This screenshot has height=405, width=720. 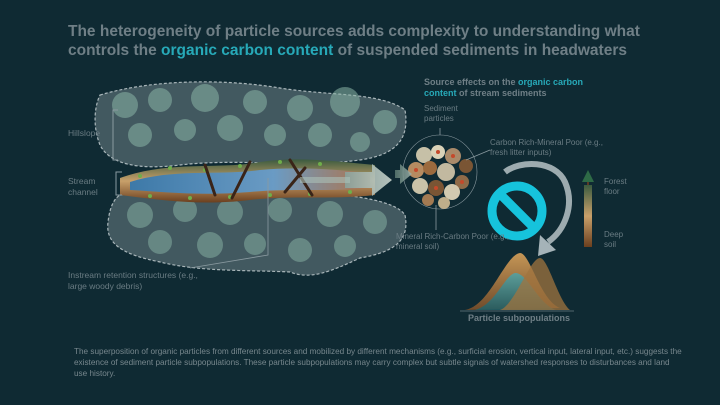 What do you see at coordinates (478, 155) in the screenshot?
I see `carbon-rich-leader` at bounding box center [478, 155].